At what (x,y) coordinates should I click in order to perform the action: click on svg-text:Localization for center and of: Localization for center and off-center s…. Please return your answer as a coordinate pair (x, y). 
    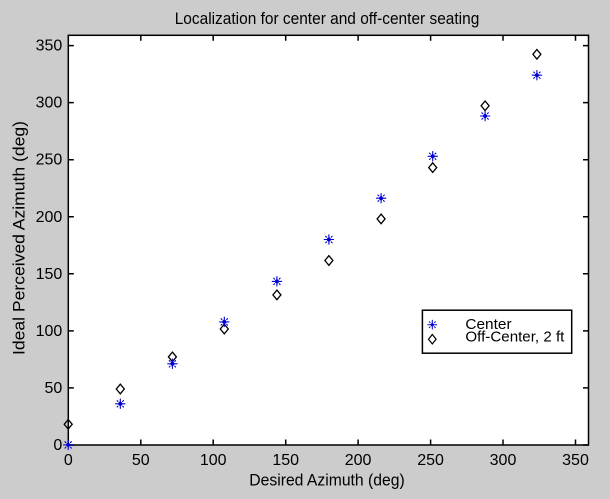
    Looking at the image, I should click on (327, 18).